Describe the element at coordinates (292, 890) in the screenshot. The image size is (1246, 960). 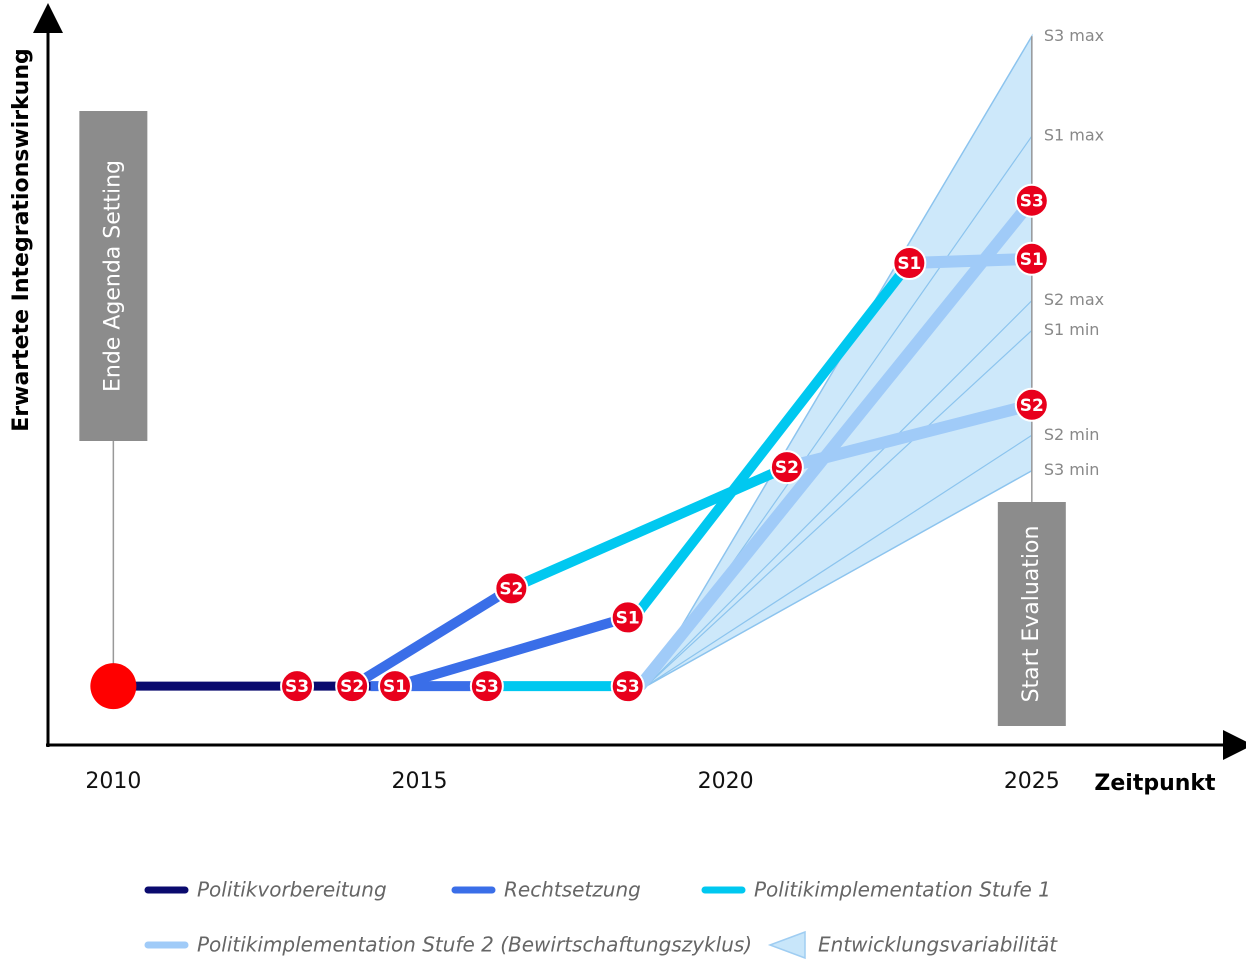
I see `legend-label: Politikvorbereitung` at that location.